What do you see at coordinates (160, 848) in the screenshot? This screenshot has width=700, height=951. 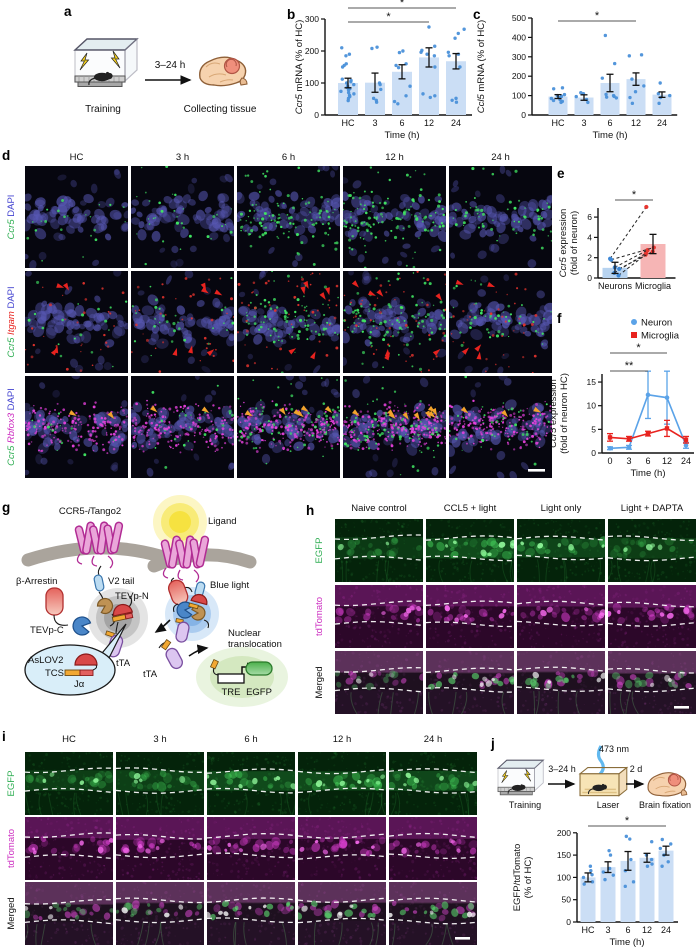 I see `micrograph-i-row2-col2` at bounding box center [160, 848].